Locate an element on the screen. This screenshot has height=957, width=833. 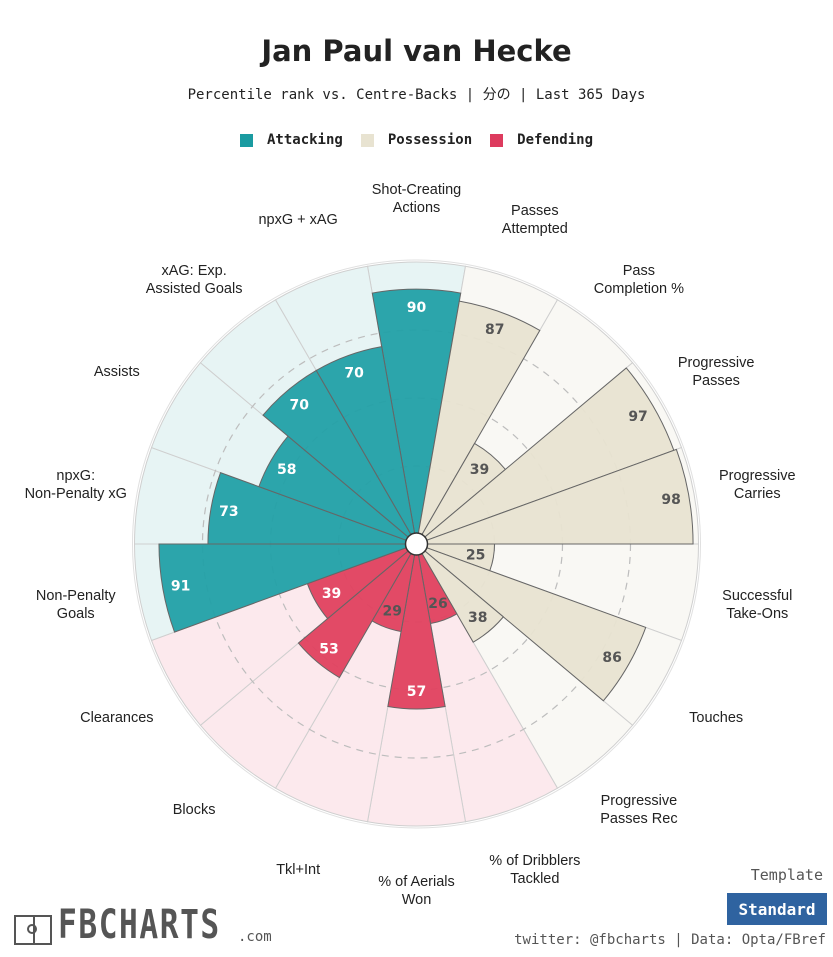
category-label-npxg-non-penalty-xg: npxG: Non-Penalty xG is located at coordinates (76, 485).